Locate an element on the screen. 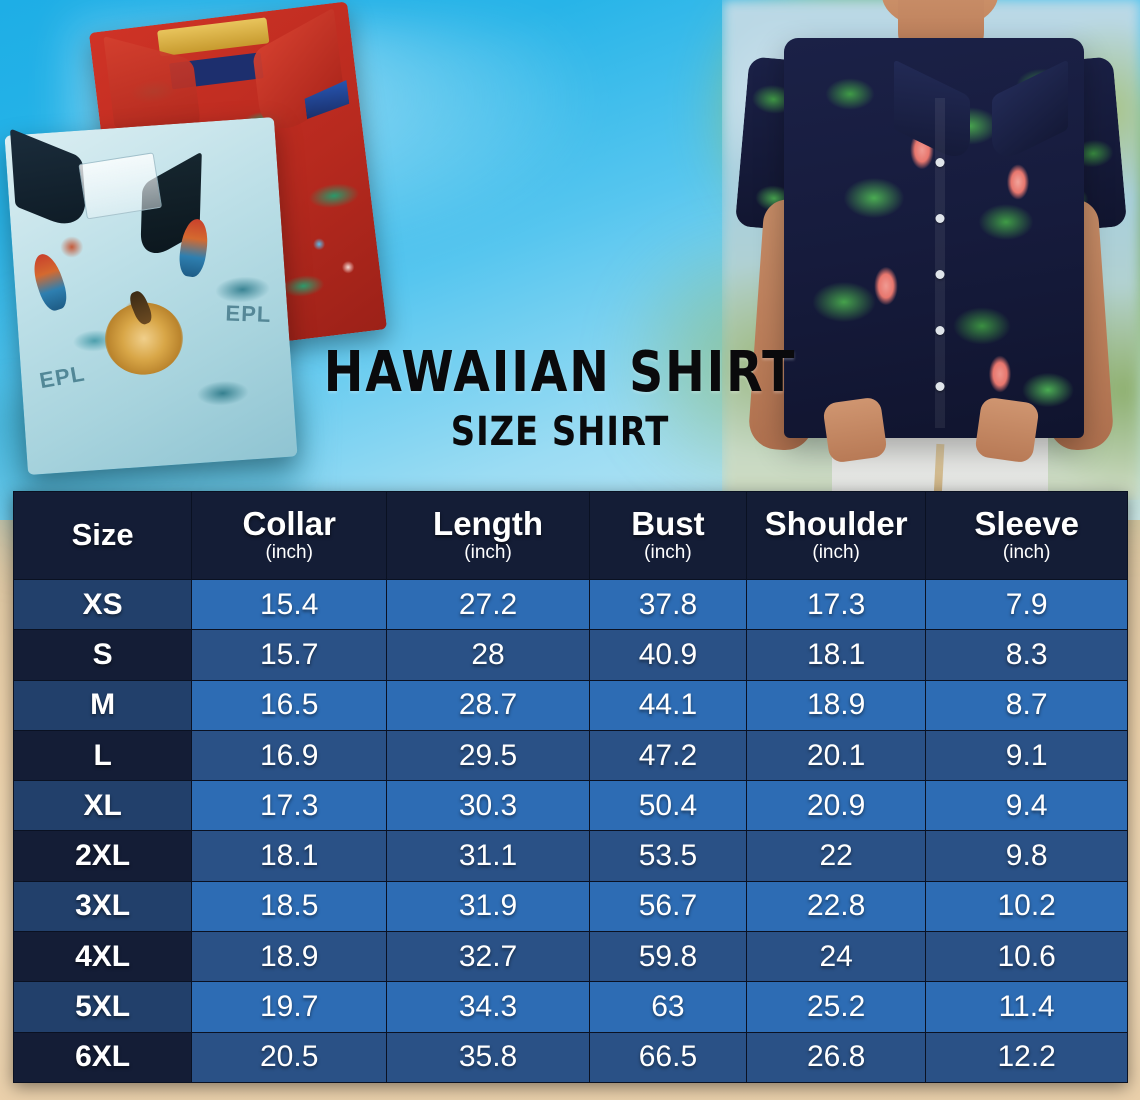 Image resolution: width=1140 pixels, height=1100 pixels. cell-shoulder: 17.3 is located at coordinates (836, 604).